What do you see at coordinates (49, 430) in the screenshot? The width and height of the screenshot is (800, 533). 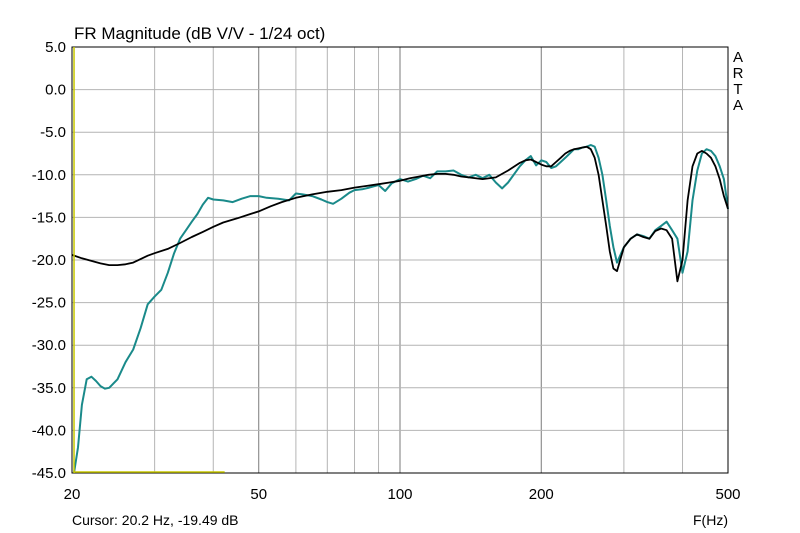 I see `y-tick-label: -40.0` at bounding box center [49, 430].